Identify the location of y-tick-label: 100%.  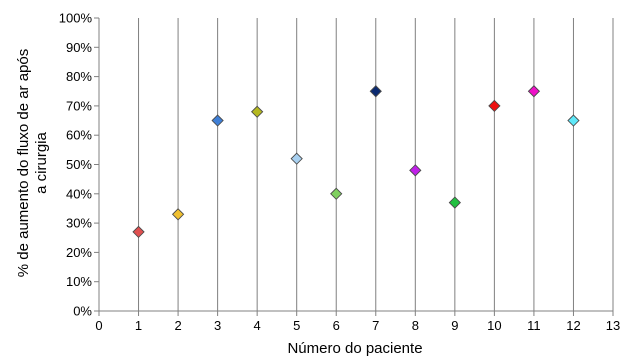
(76, 18).